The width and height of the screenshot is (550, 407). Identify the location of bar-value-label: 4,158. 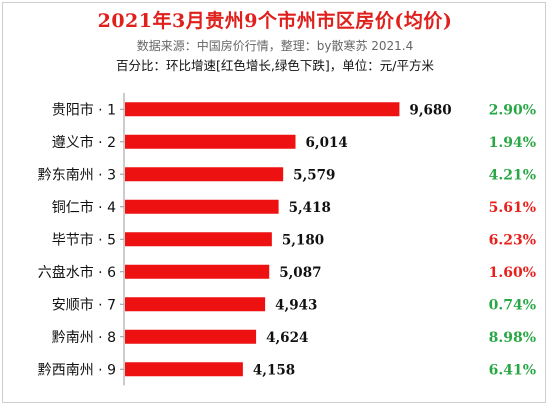
(274, 370).